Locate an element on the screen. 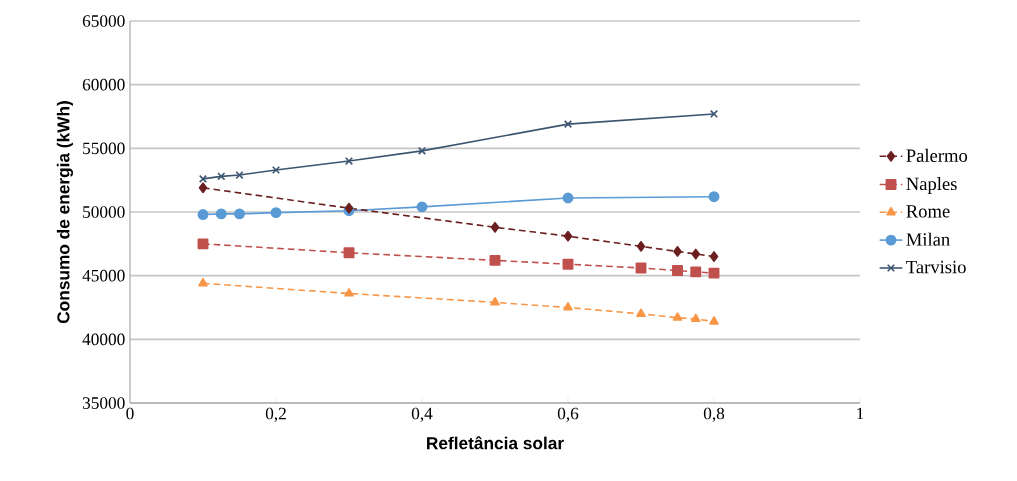  x-tick-label: 0 is located at coordinates (130, 413).